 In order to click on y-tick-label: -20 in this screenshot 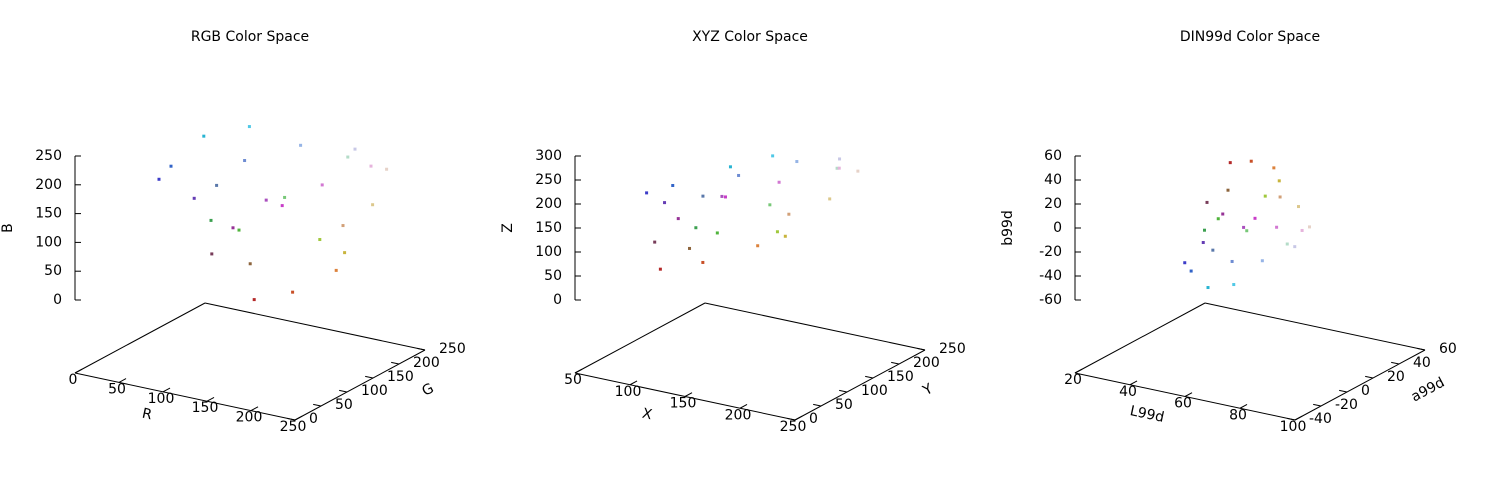, I will do `click(1346, 405)`.